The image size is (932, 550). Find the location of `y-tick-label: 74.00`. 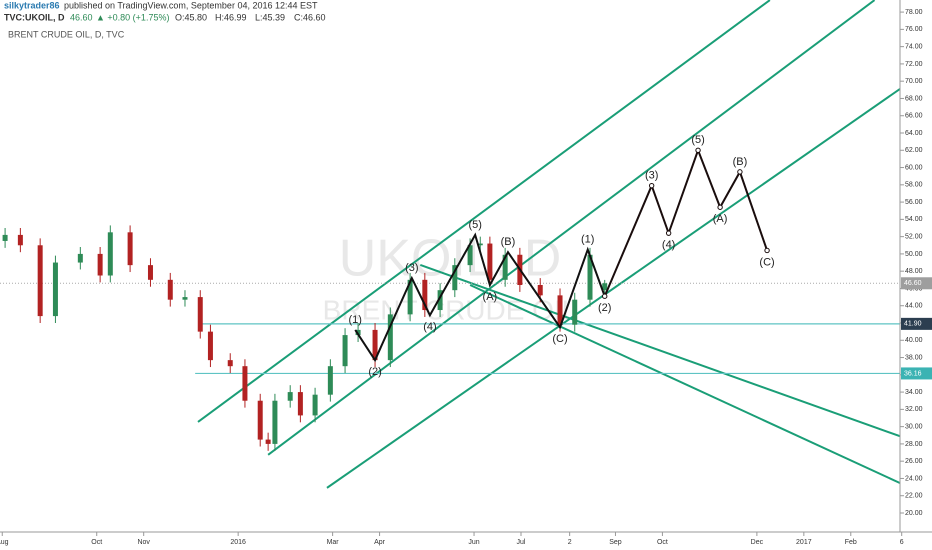

y-tick-label: 74.00 is located at coordinates (914, 46).